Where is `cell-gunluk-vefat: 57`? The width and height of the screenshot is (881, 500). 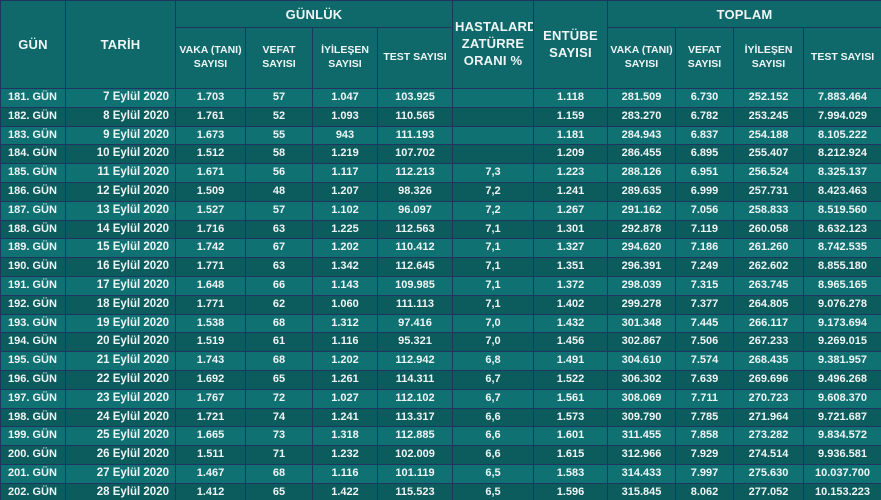 cell-gunluk-vefat: 57 is located at coordinates (279, 210).